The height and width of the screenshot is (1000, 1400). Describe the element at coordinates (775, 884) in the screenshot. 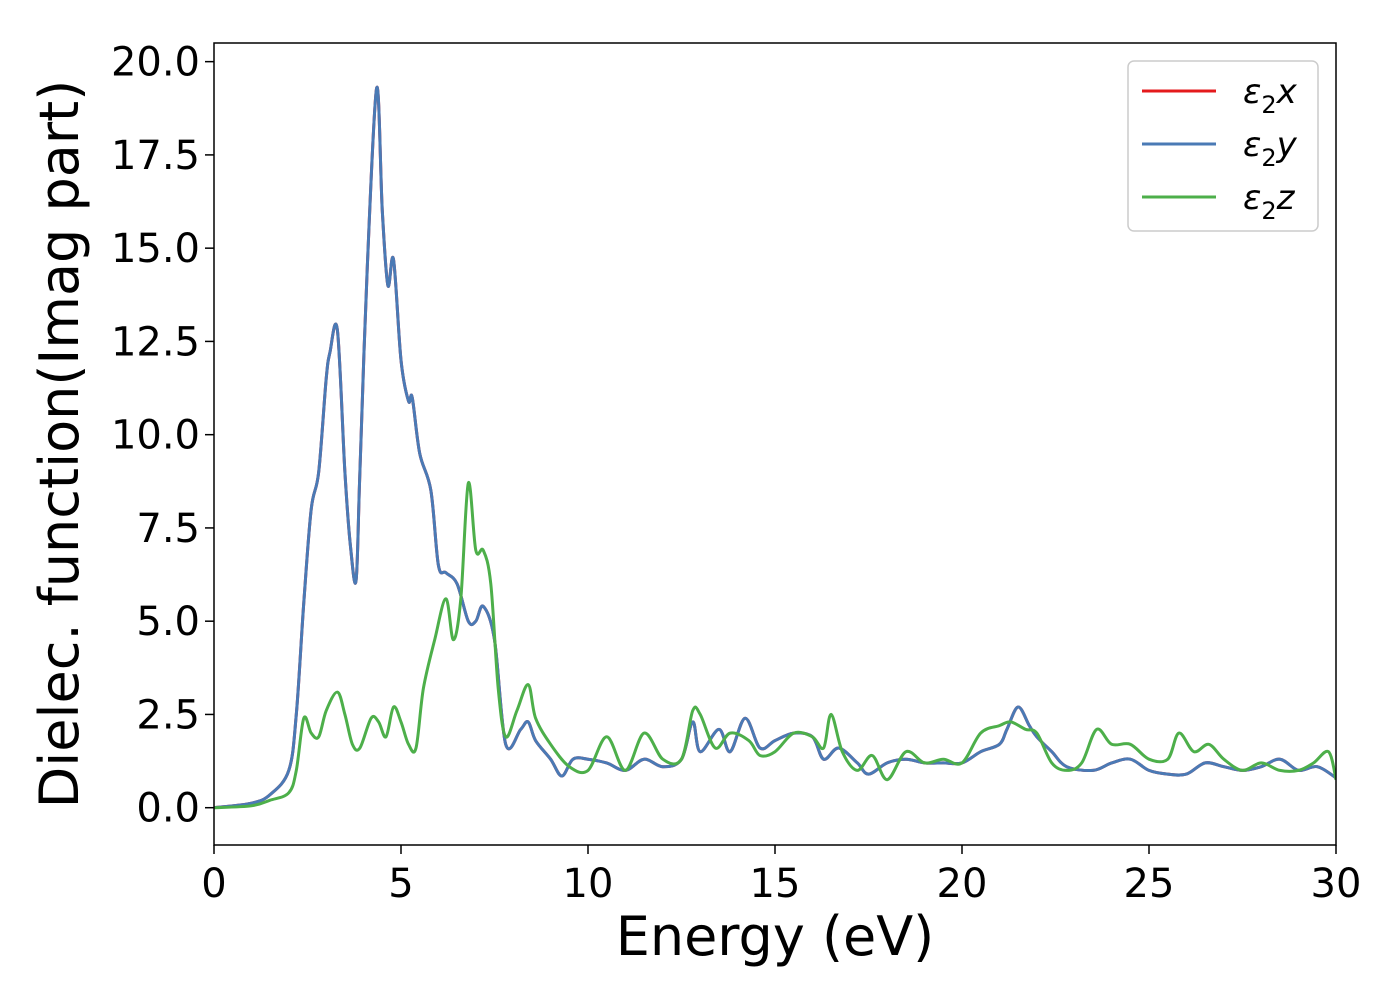

I see `x-tick-label: 15` at that location.